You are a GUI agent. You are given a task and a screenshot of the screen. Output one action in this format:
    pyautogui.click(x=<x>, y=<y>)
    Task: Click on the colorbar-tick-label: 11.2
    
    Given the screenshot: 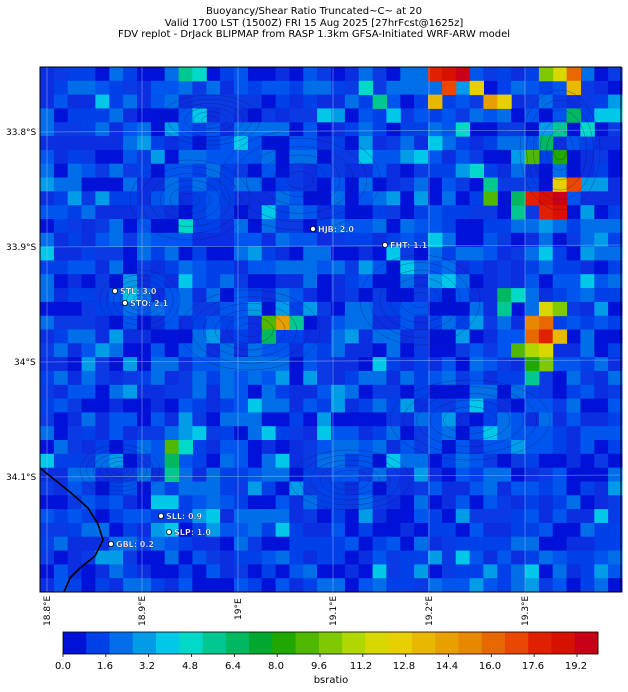 What is the action you would take?
    pyautogui.click(x=361, y=666)
    